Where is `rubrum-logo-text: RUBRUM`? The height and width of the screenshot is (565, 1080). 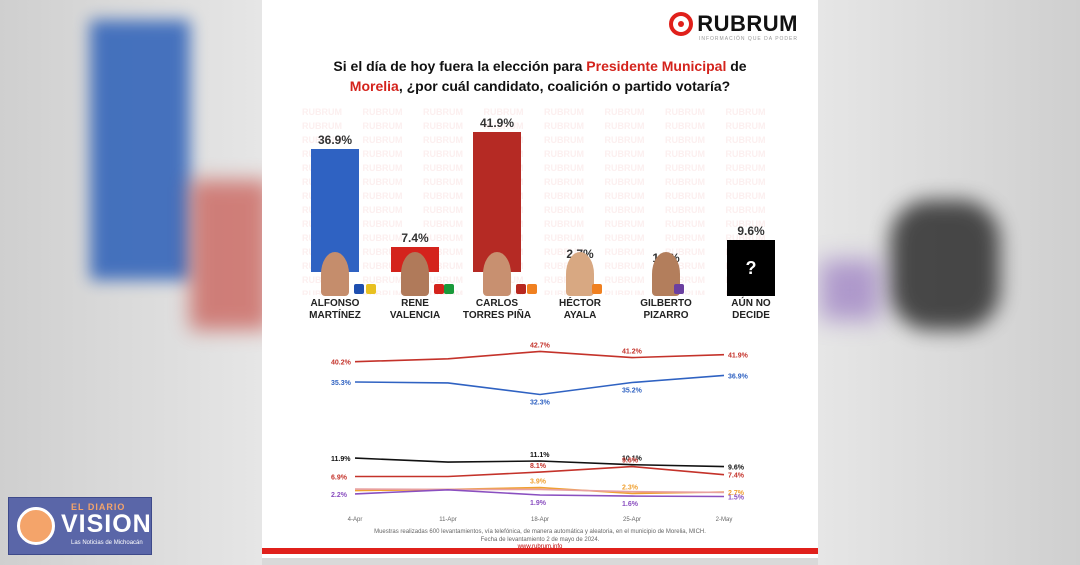
rubrum-logo-text: RUBRUM is located at coordinates (747, 23).